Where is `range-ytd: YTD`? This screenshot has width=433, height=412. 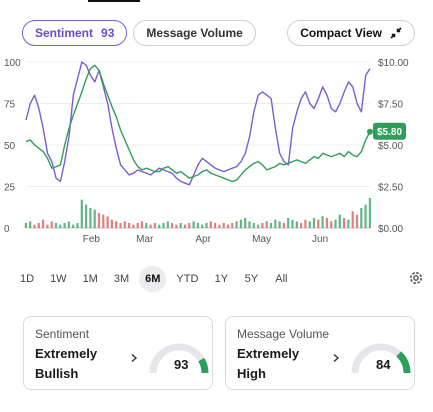 range-ytd: YTD is located at coordinates (187, 279).